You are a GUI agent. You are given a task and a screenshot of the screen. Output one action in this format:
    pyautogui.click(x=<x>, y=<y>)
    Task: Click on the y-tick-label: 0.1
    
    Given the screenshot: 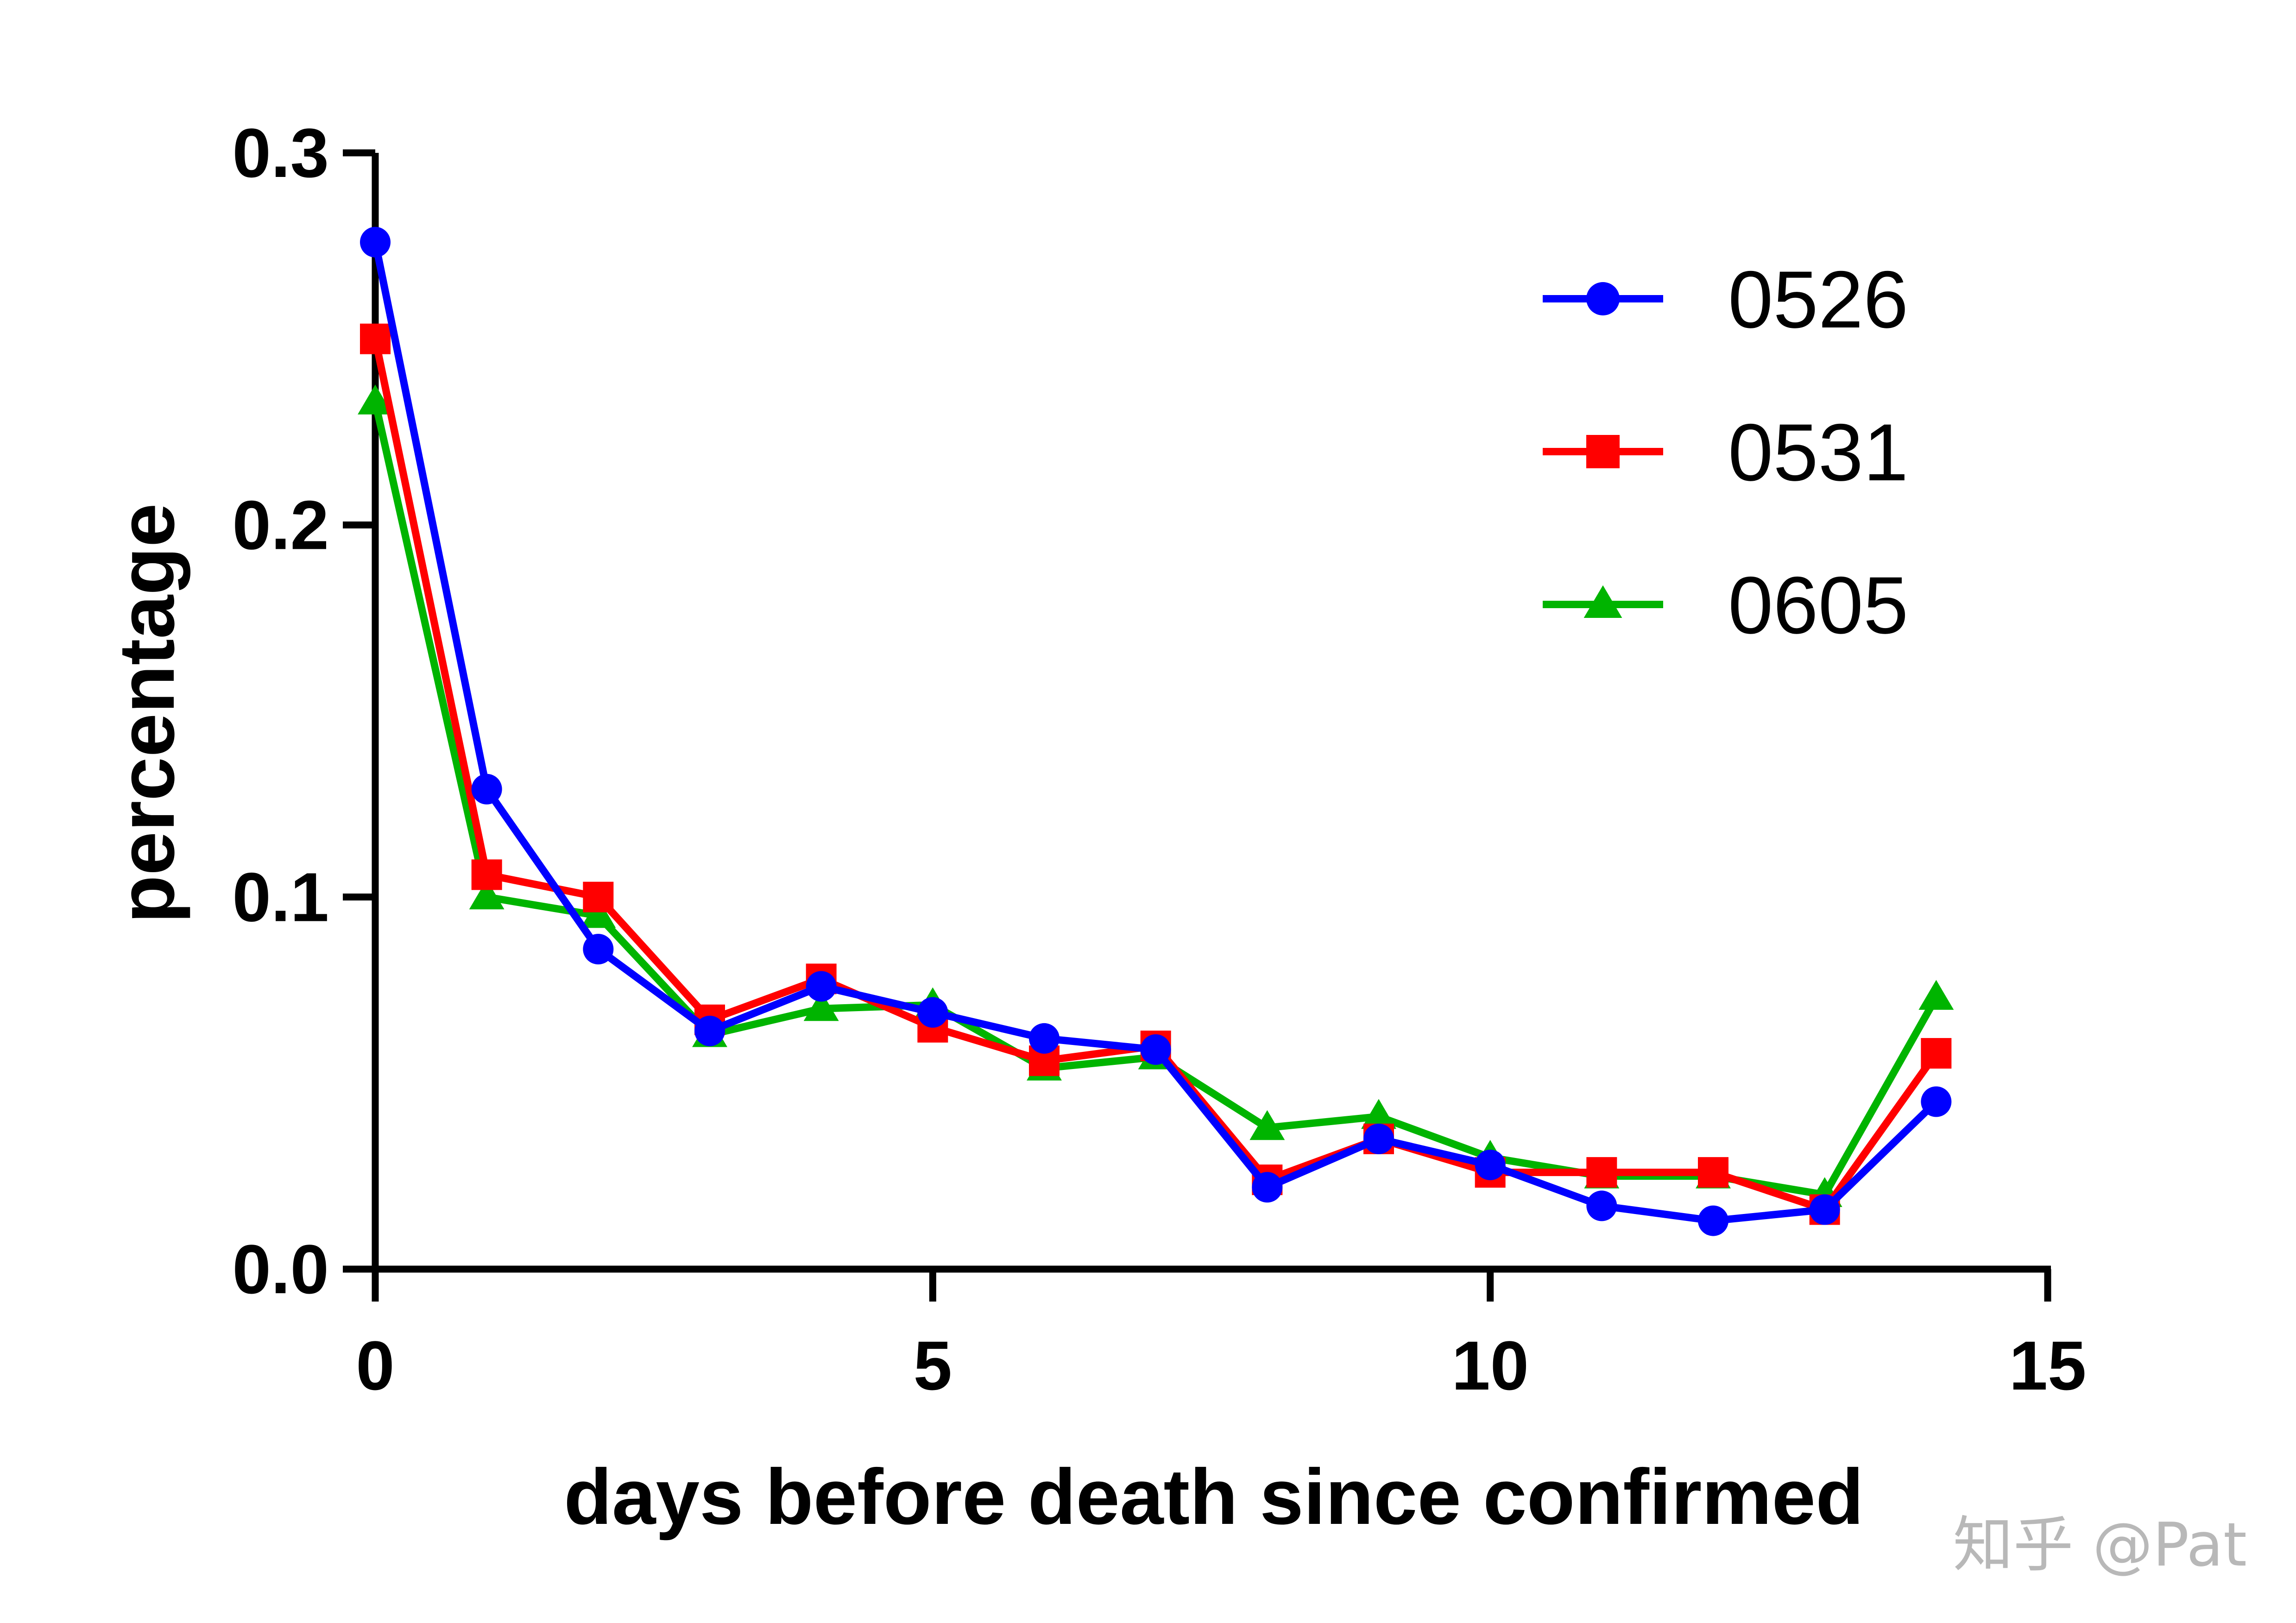 What is the action you would take?
    pyautogui.click(x=280, y=897)
    